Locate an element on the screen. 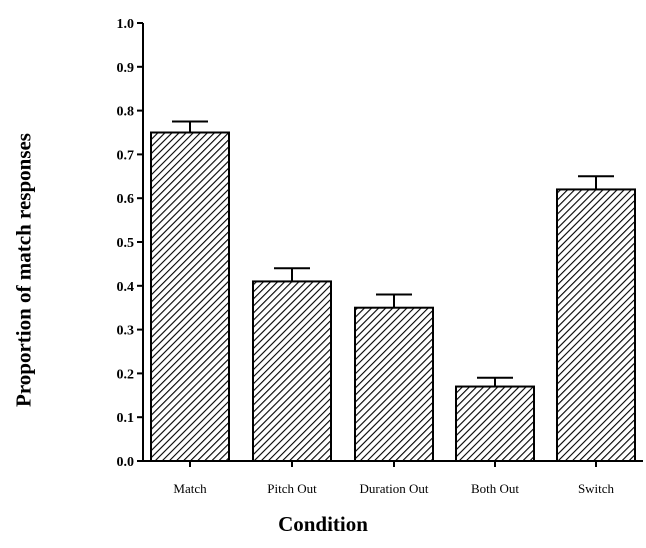  y-tick-label: 0.1 is located at coordinates (126, 418).